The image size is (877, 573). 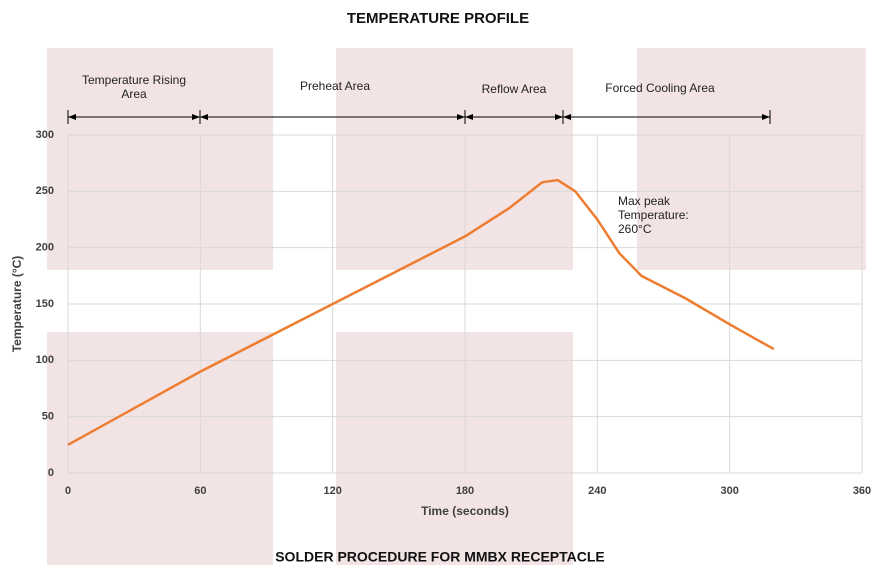 What do you see at coordinates (438, 18) in the screenshot?
I see `chart-title: TEMPERATURE PROFILE` at bounding box center [438, 18].